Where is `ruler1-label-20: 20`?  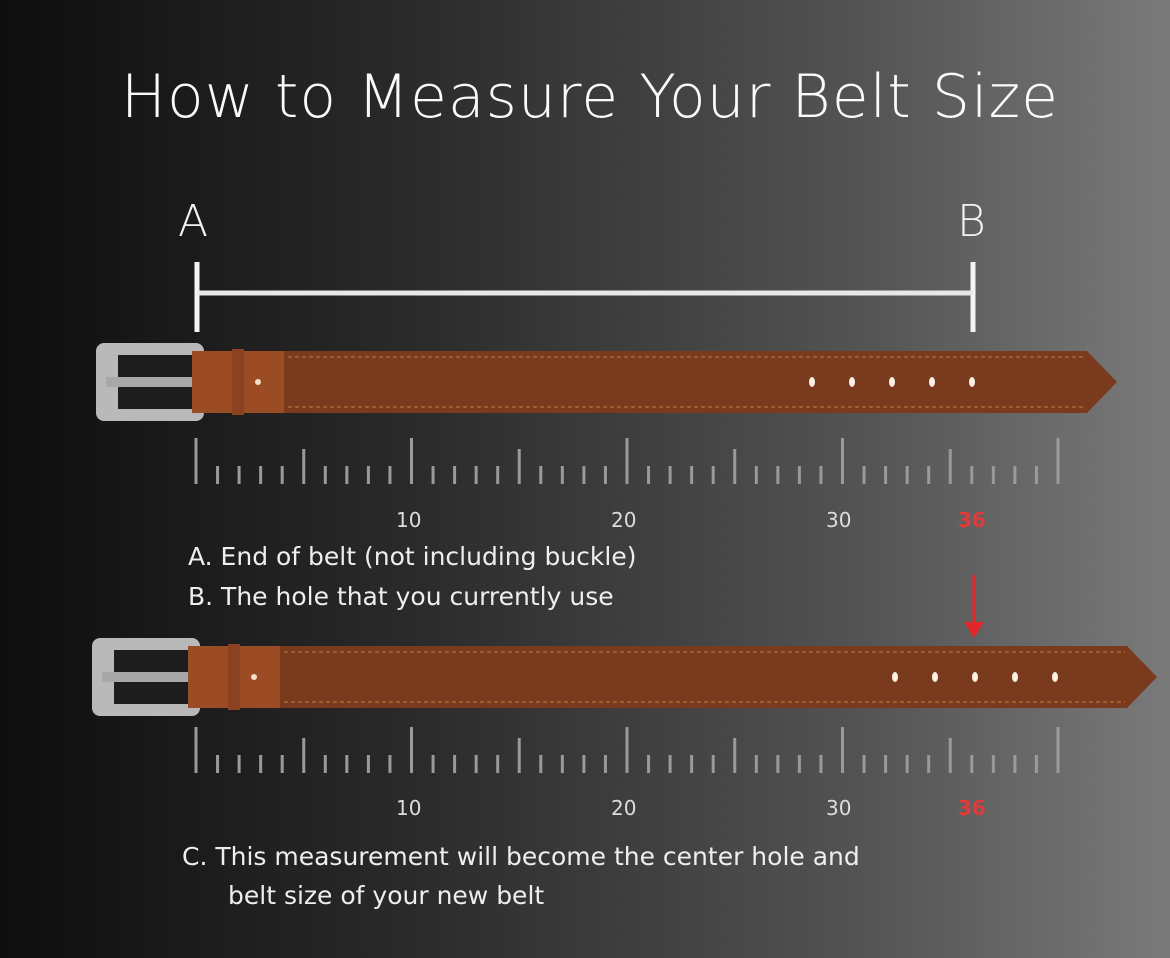 ruler1-label-20: 20 is located at coordinates (624, 520).